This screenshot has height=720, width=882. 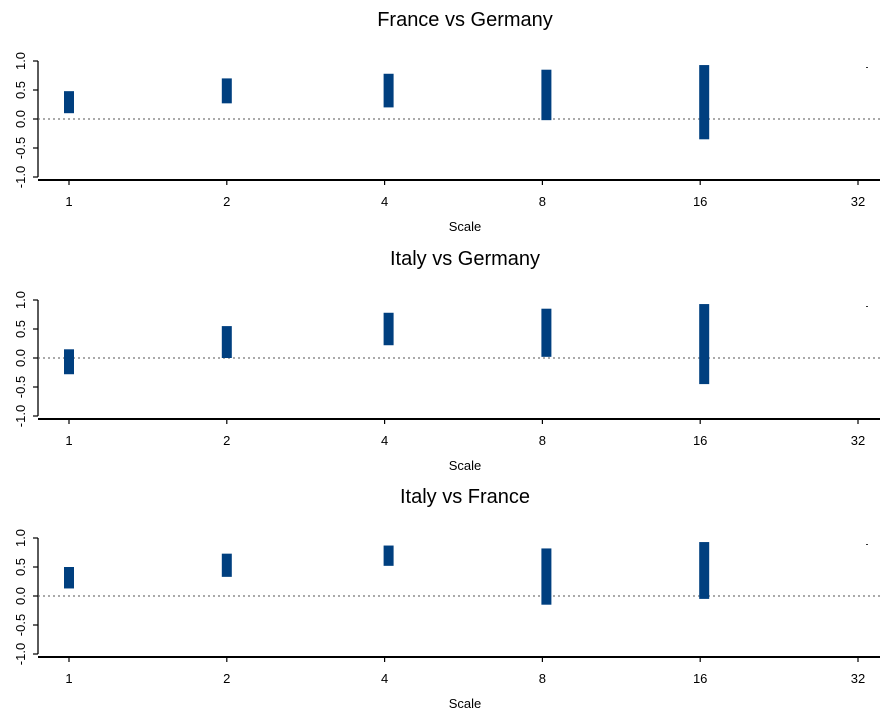 I want to click on chart-title: France vs Germany, so click(x=465, y=20).